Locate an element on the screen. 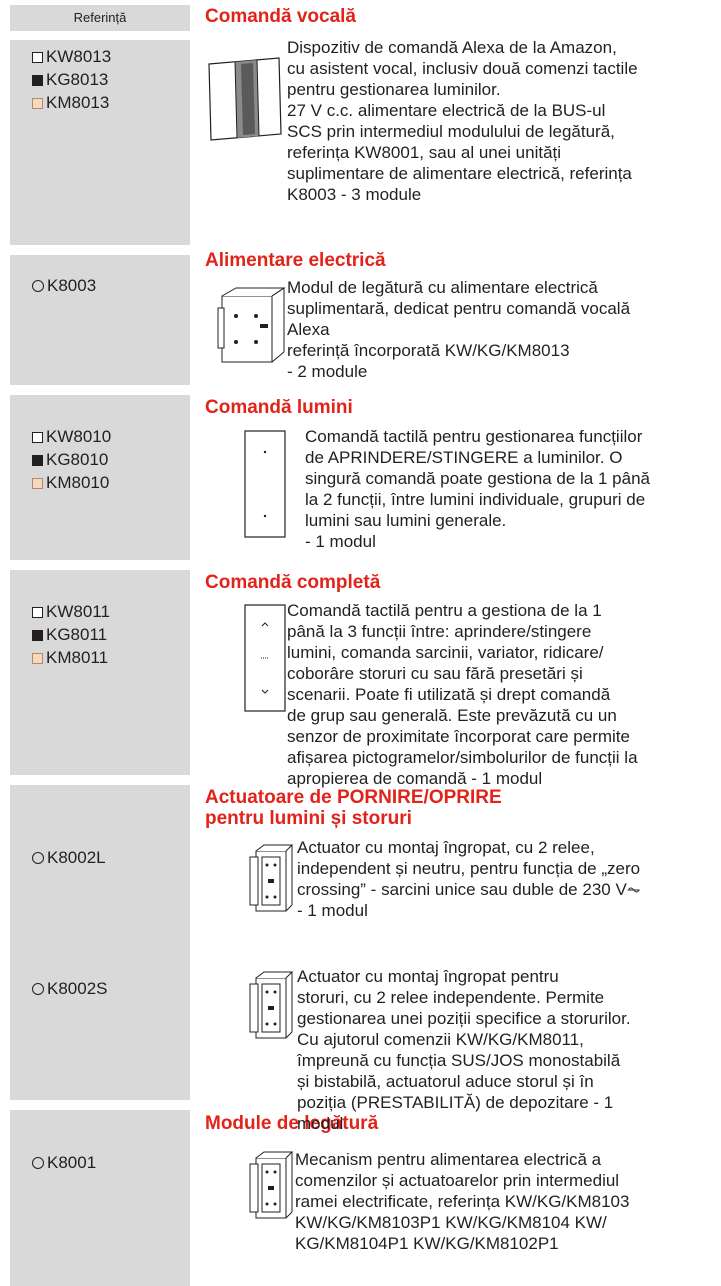  description-line: K8003 - 3 module is located at coordinates (354, 194).